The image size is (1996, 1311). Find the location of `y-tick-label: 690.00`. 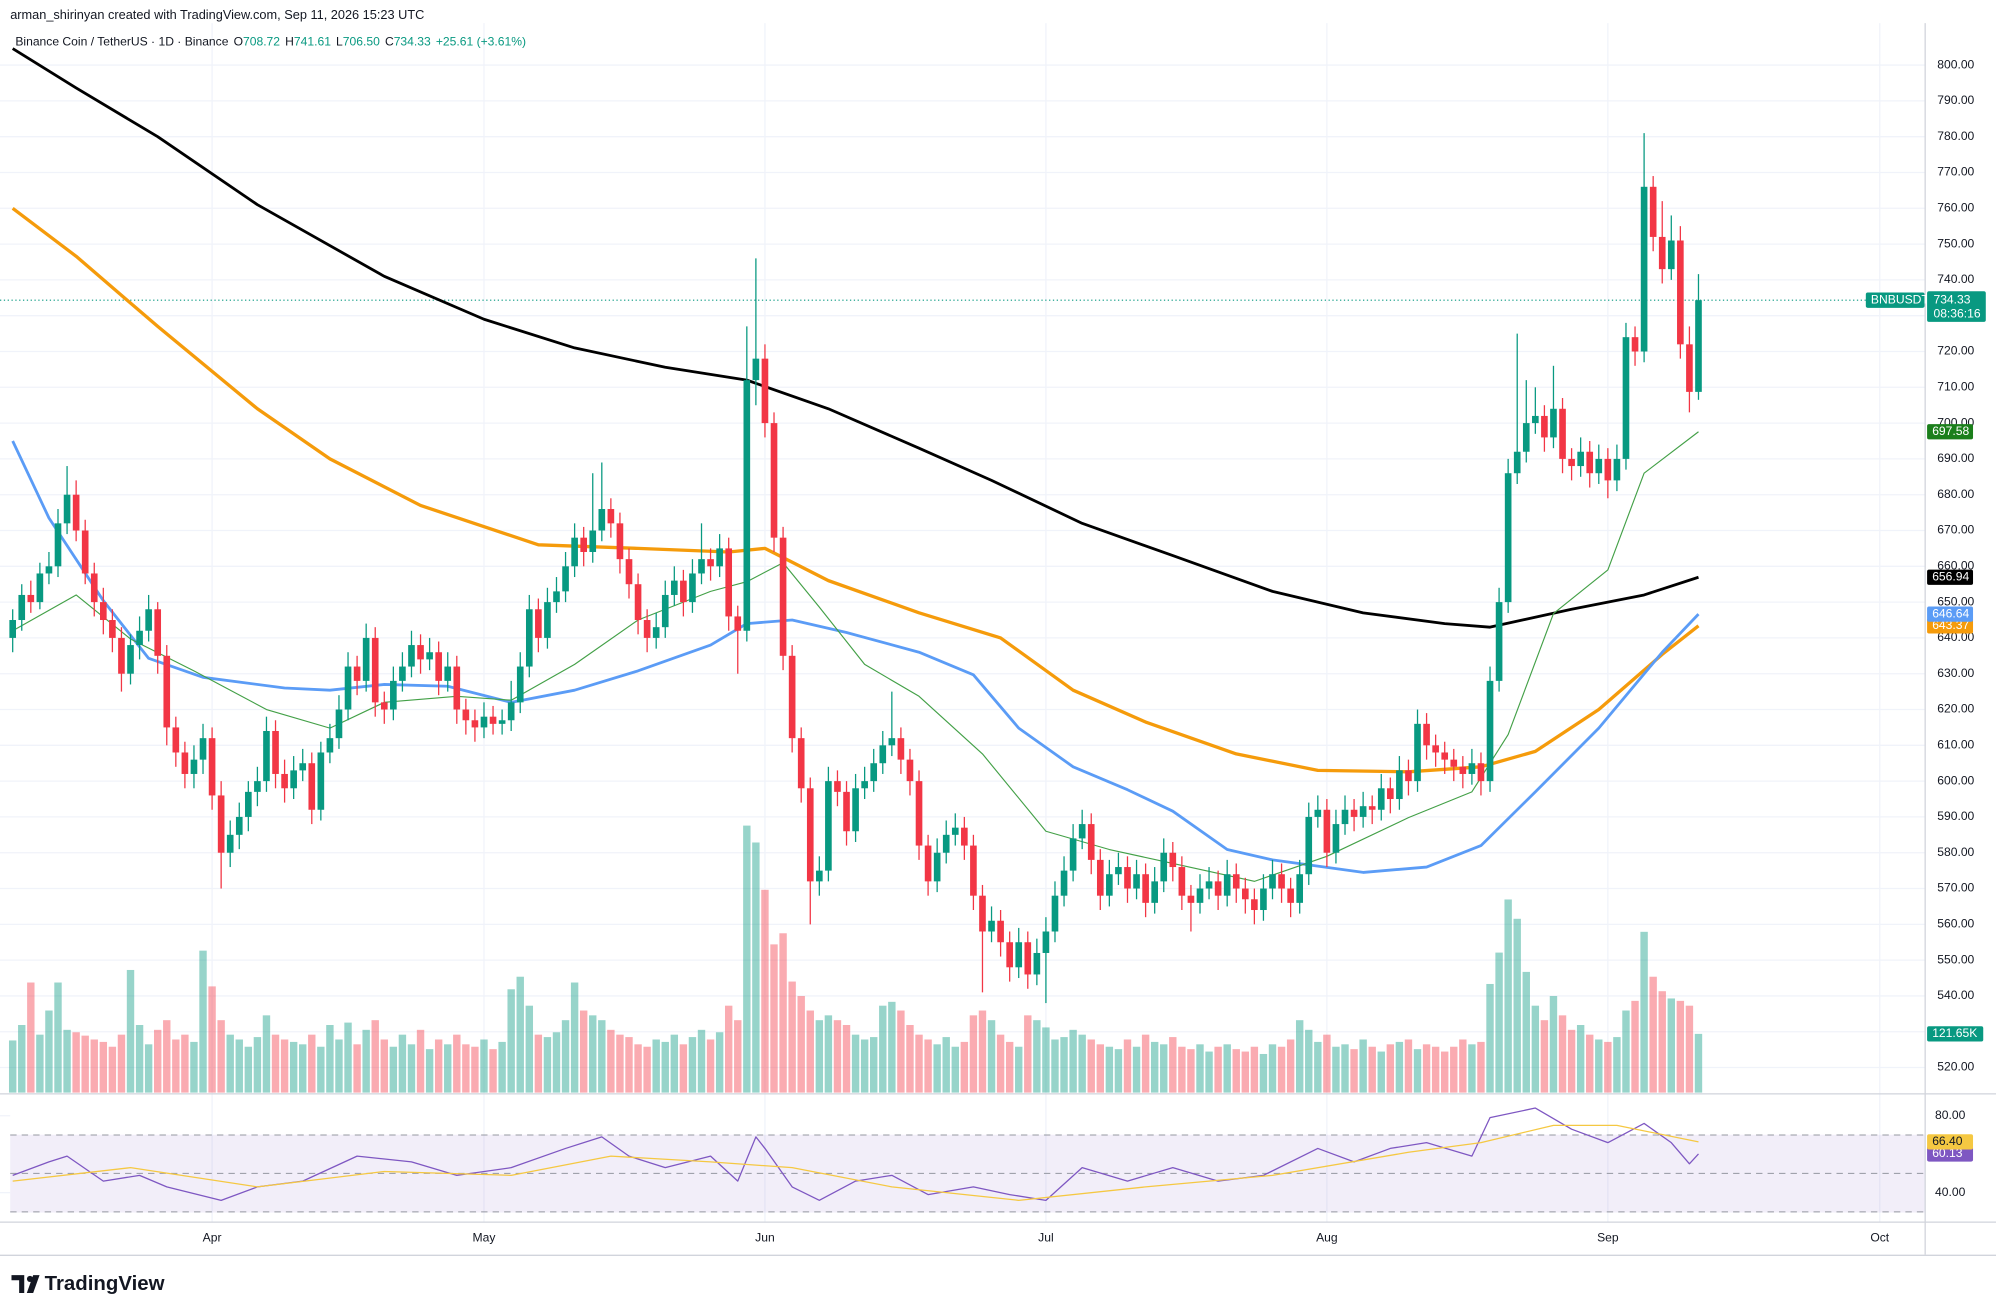

y-tick-label: 690.00 is located at coordinates (1955, 458).